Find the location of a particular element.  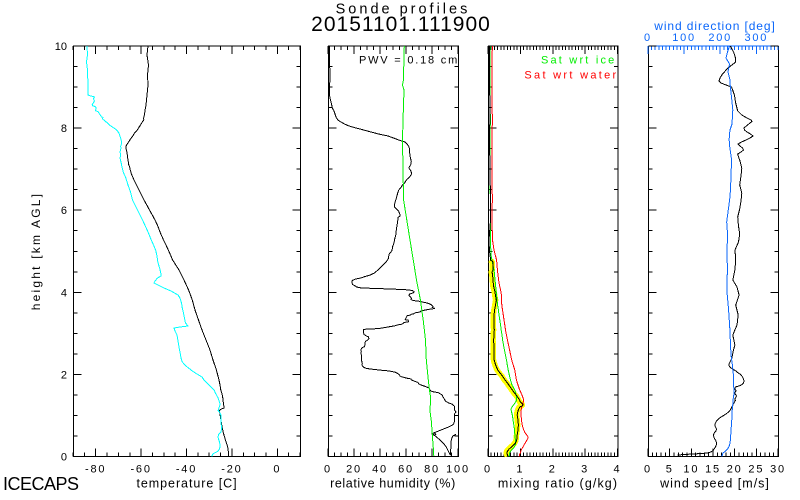

svg-text: -60 is located at coordinates (140, 470).